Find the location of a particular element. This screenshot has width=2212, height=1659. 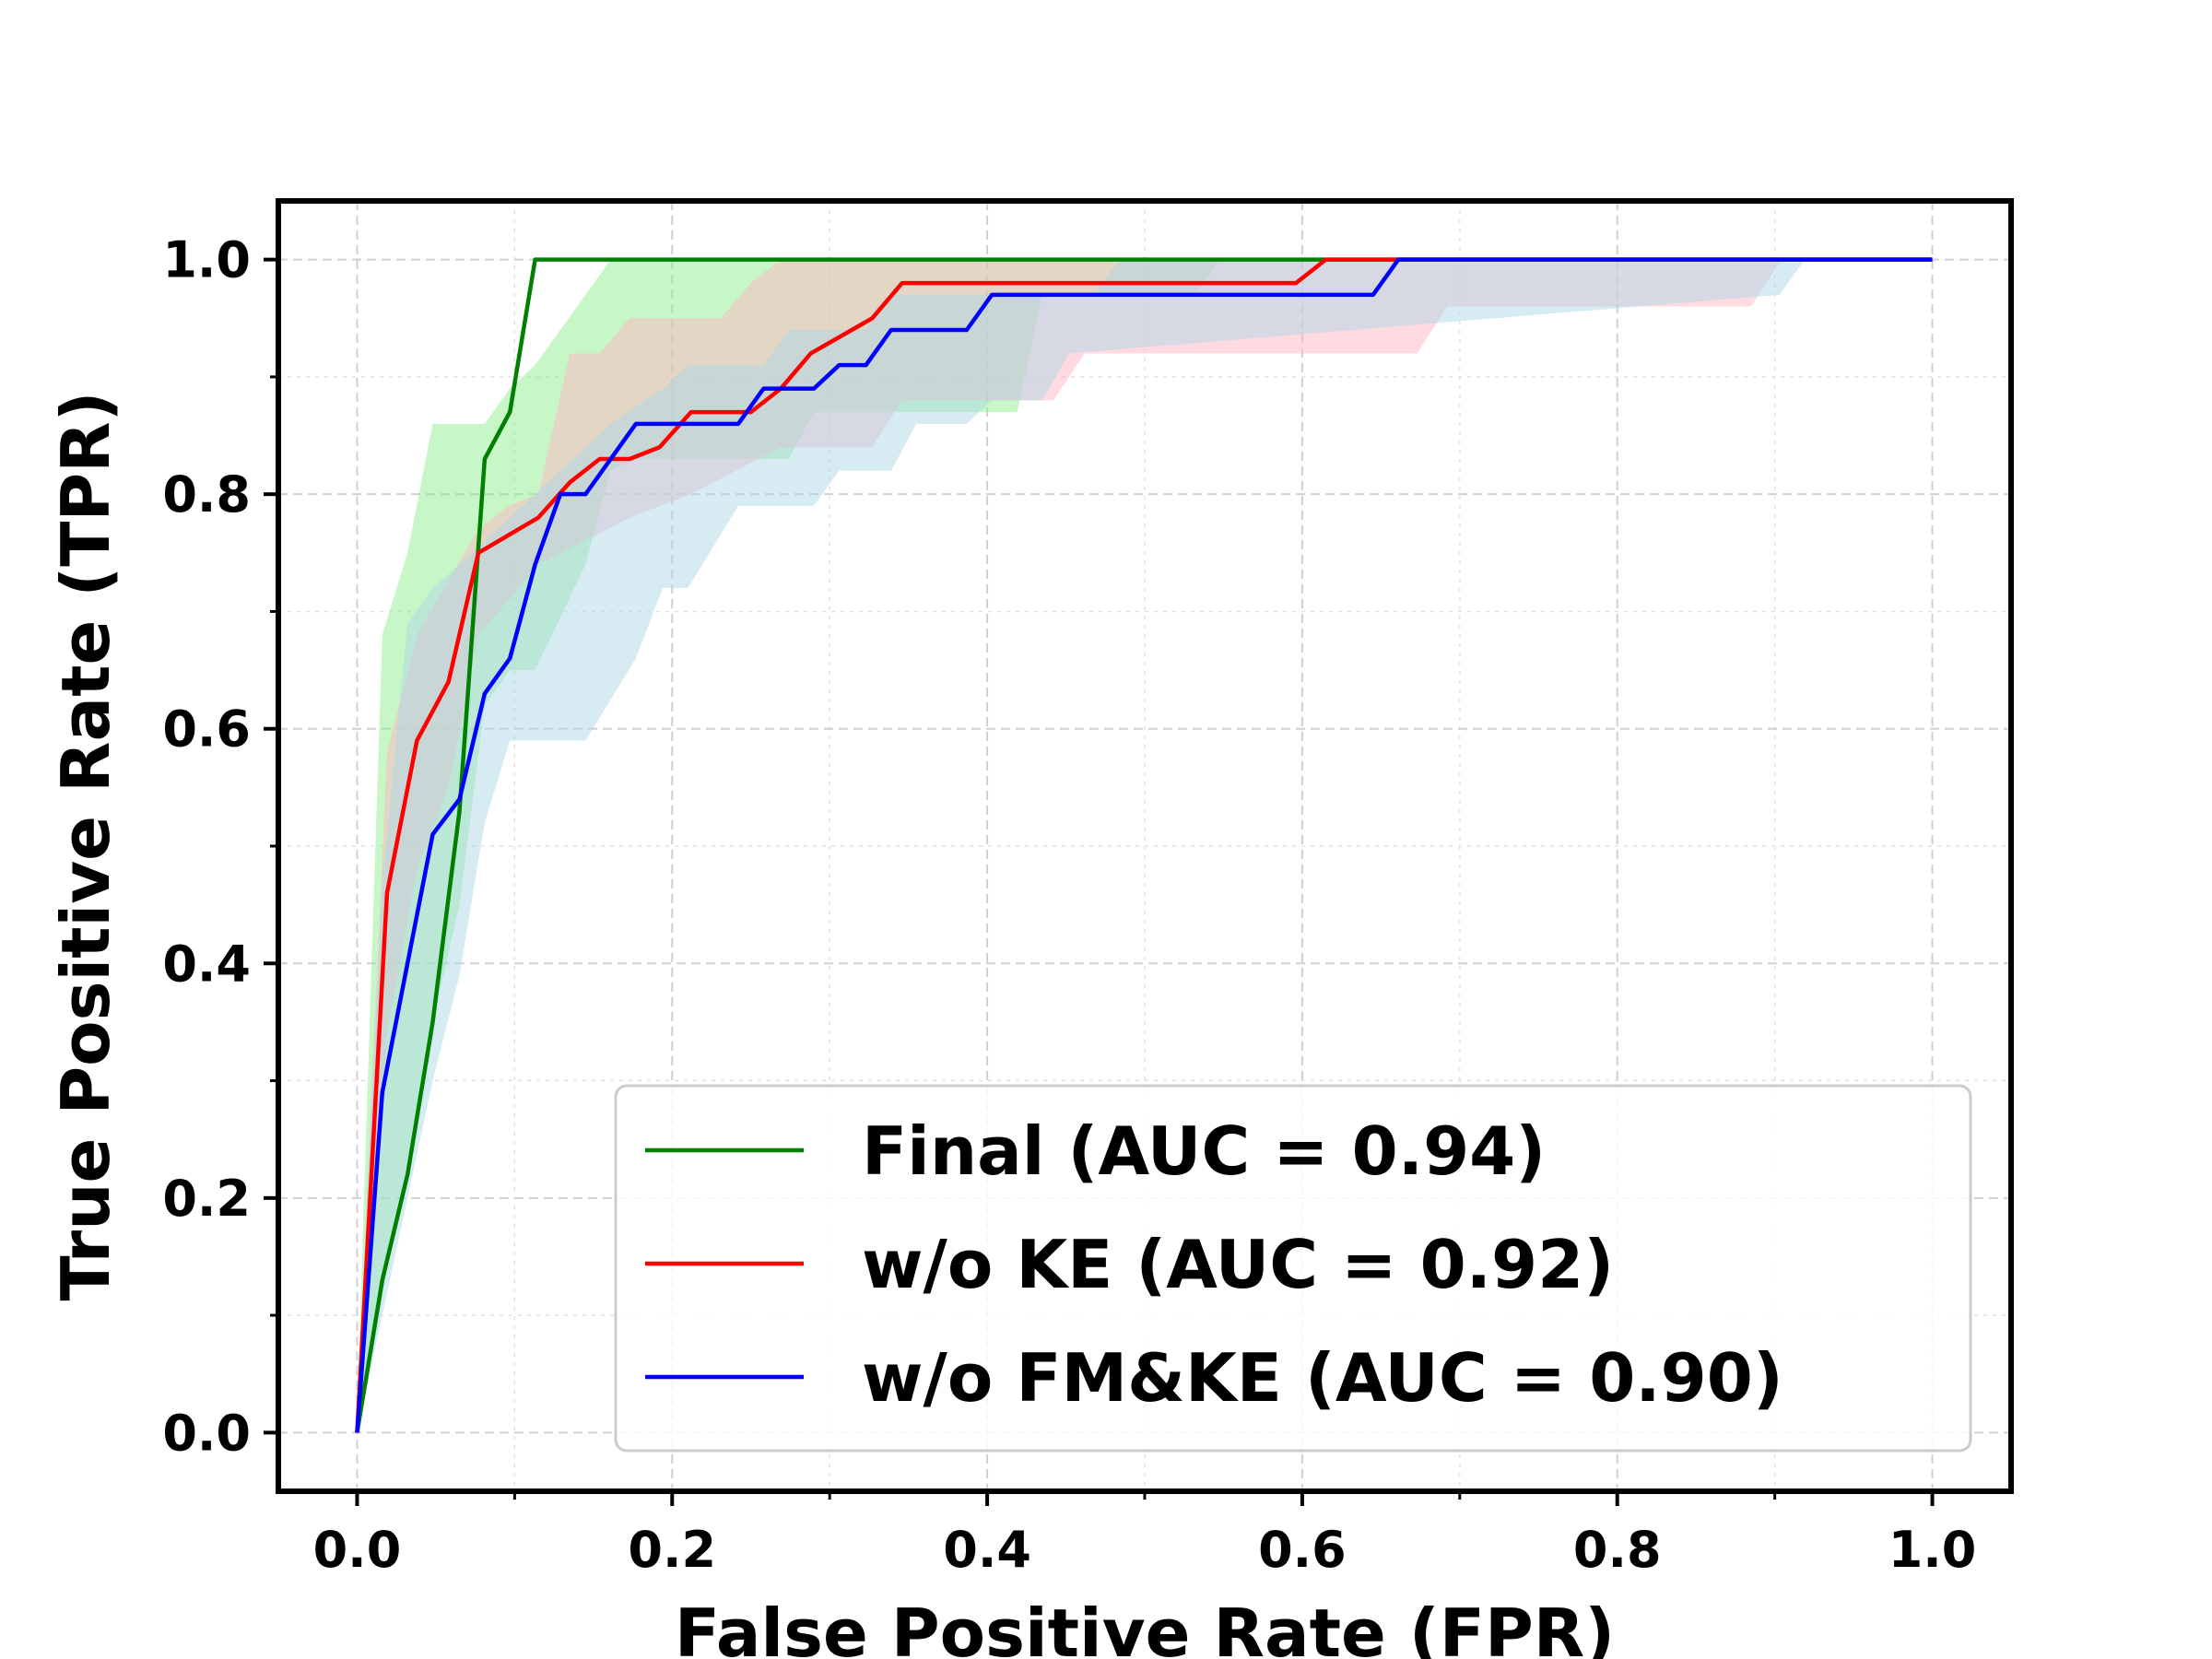

y-tick-label: 0.6 is located at coordinates (206, 729).